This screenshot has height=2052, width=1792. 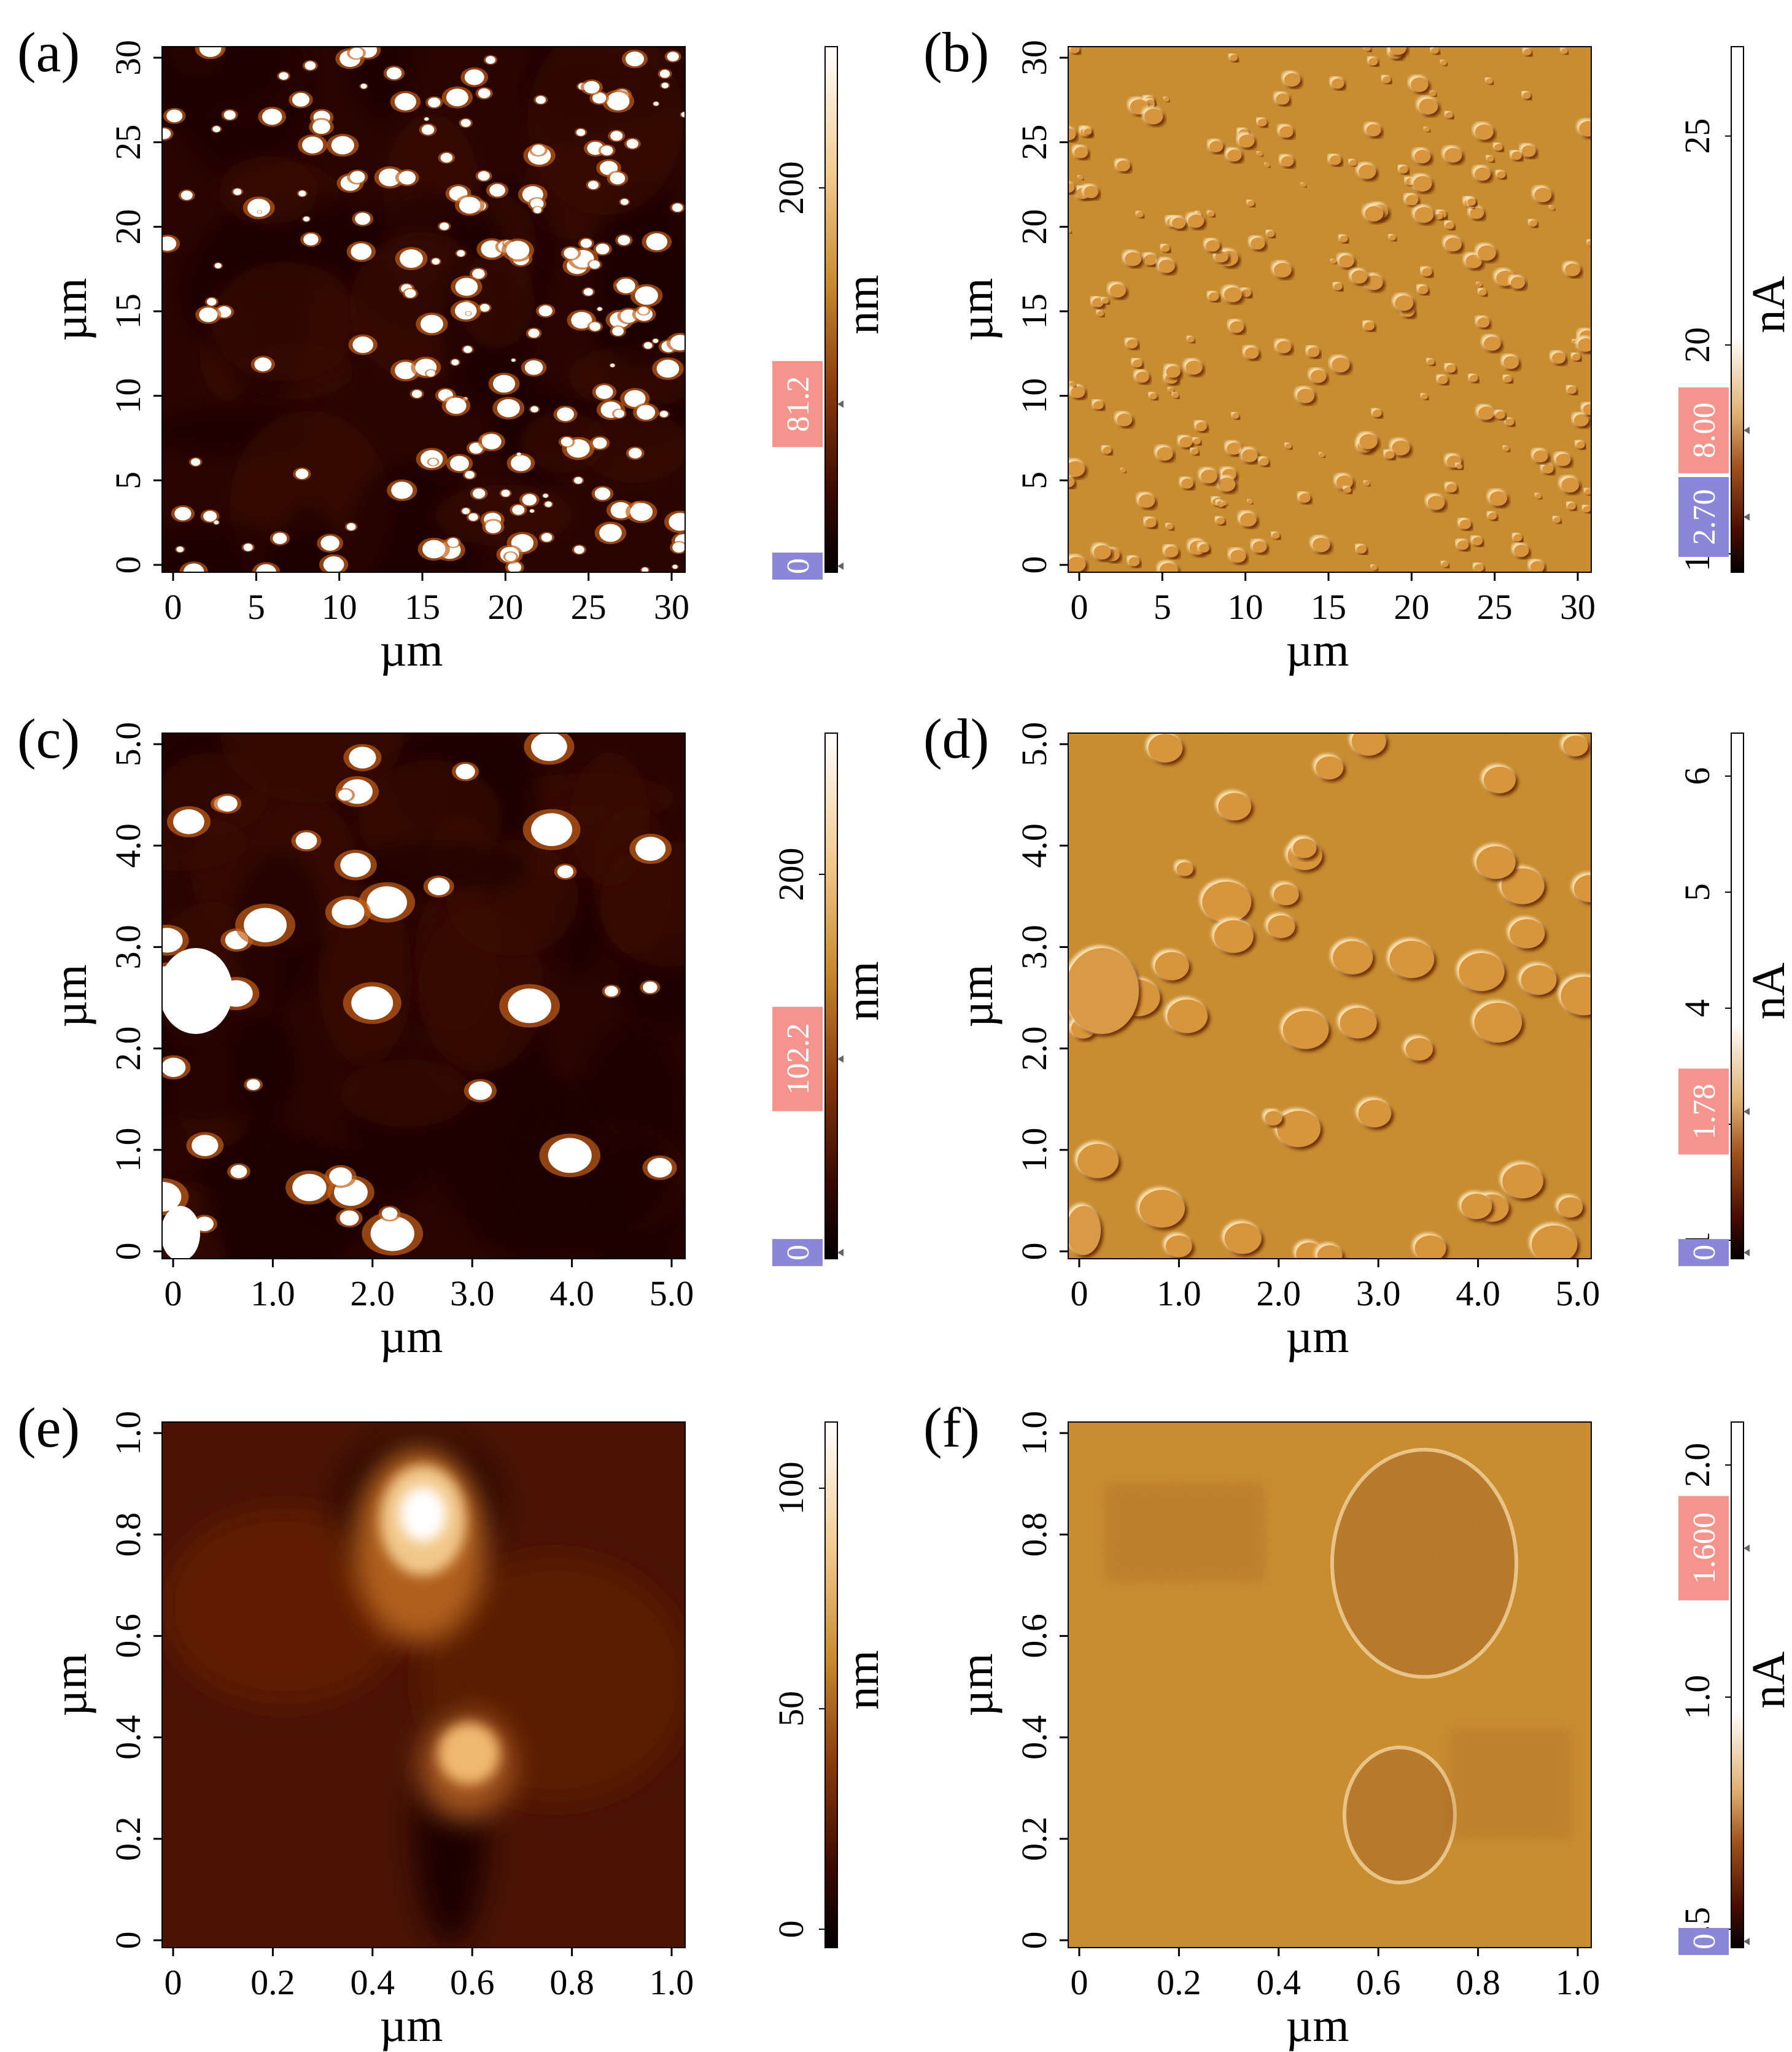 What do you see at coordinates (422, 607) in the screenshot?
I see `x-tick-label: 15` at bounding box center [422, 607].